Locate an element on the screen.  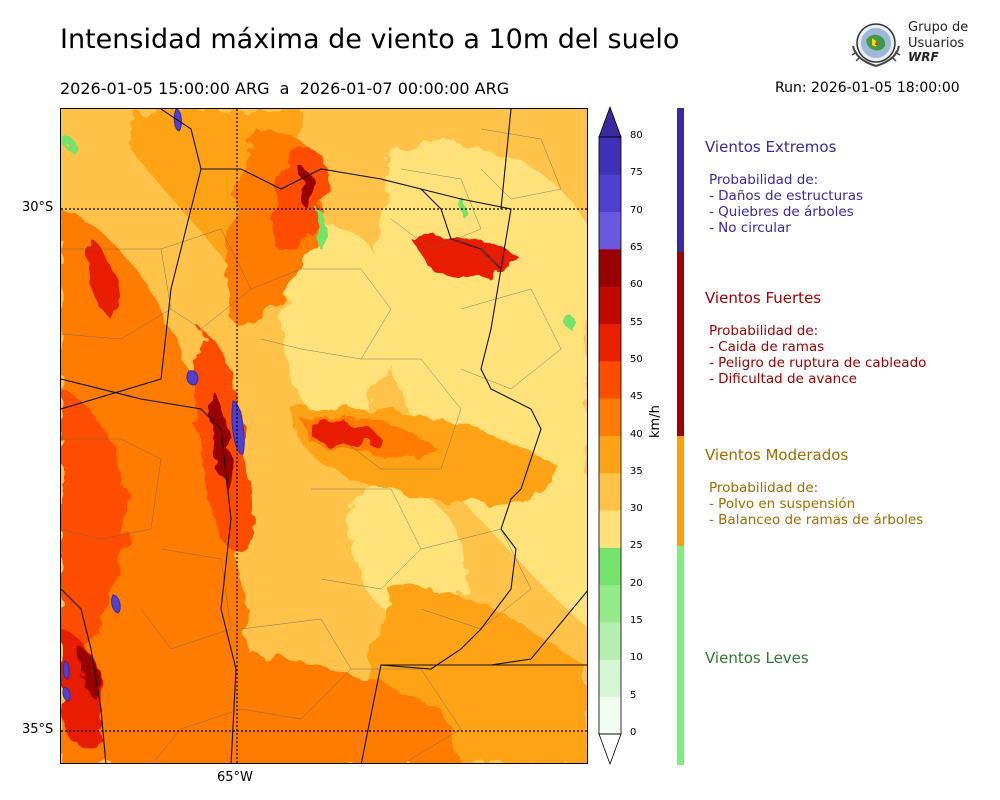
category-bar-moderados is located at coordinates (680, 491).